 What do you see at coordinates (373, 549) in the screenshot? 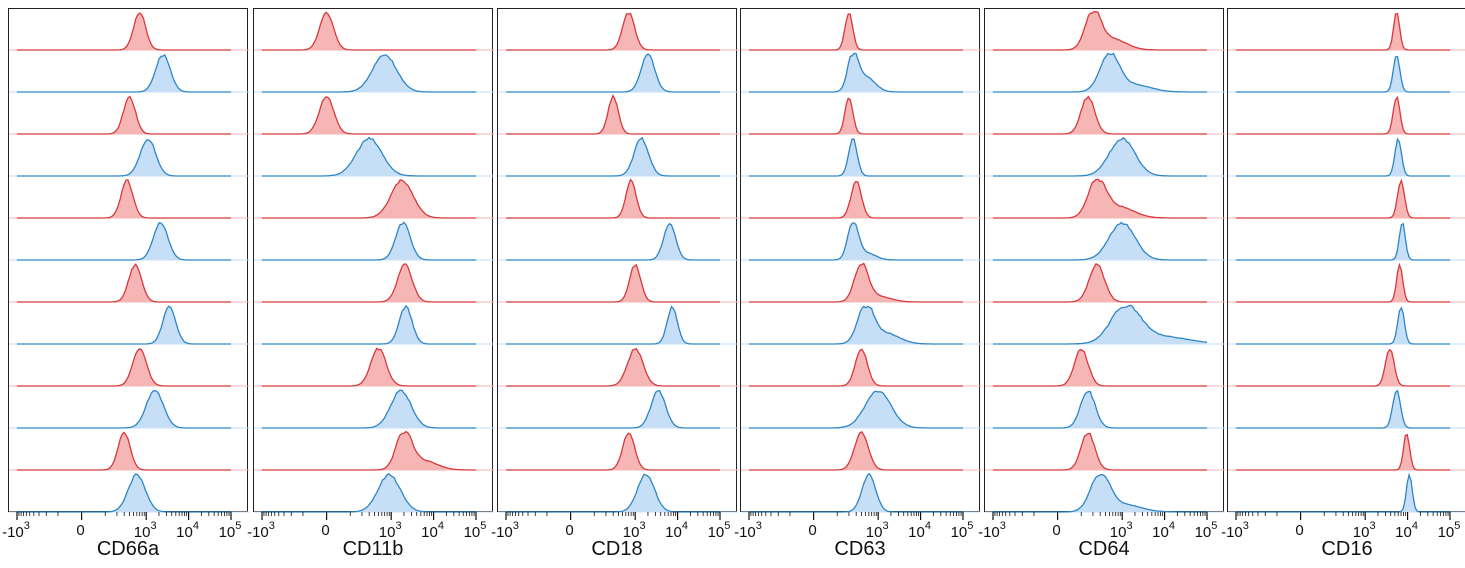
I see `marker-label: CD11b` at bounding box center [373, 549].